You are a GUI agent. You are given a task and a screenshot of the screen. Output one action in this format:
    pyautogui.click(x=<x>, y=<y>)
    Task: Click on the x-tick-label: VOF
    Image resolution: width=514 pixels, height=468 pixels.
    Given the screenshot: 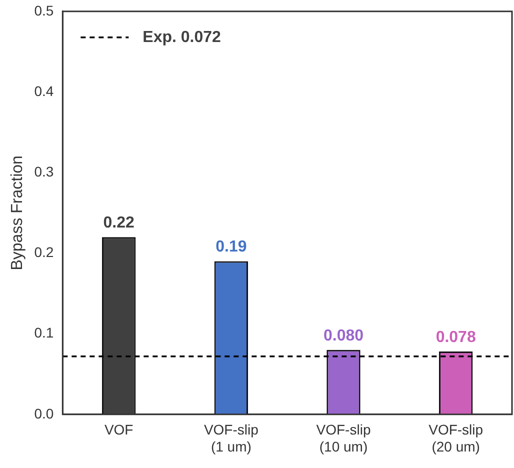 What is the action you would take?
    pyautogui.click(x=119, y=430)
    